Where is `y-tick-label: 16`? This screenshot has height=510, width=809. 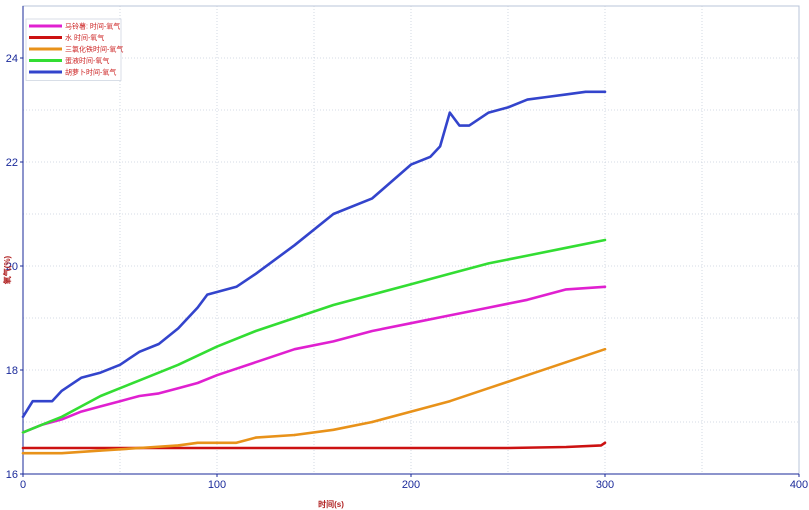
y-tick-label: 16 is located at coordinates (12, 475).